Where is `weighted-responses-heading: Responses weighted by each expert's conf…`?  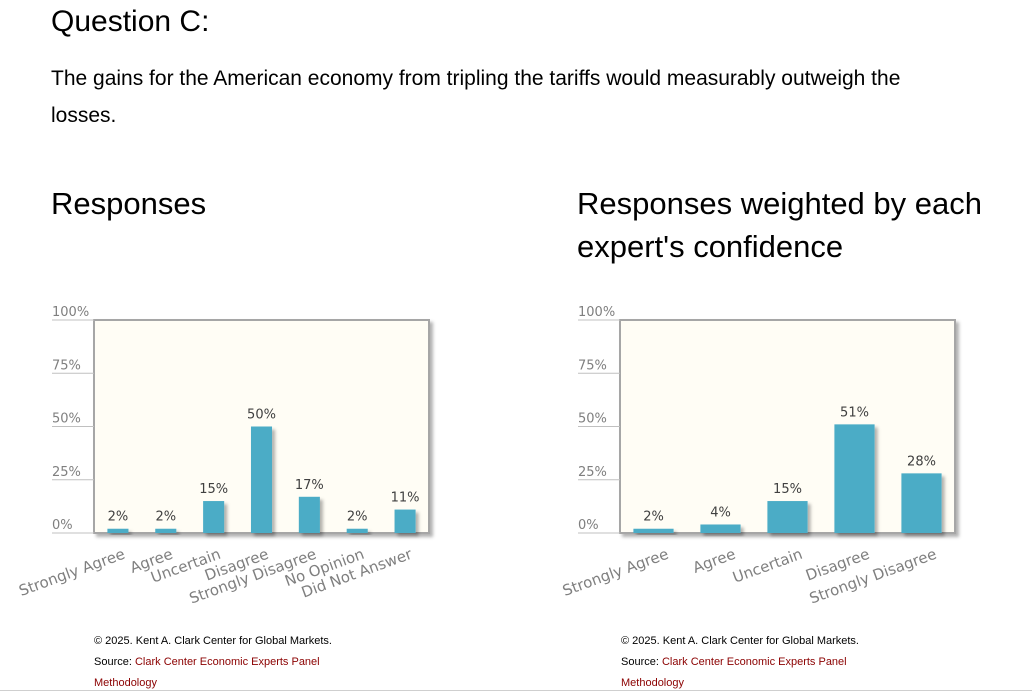 weighted-responses-heading: Responses weighted by each expert's conf… is located at coordinates (802, 225).